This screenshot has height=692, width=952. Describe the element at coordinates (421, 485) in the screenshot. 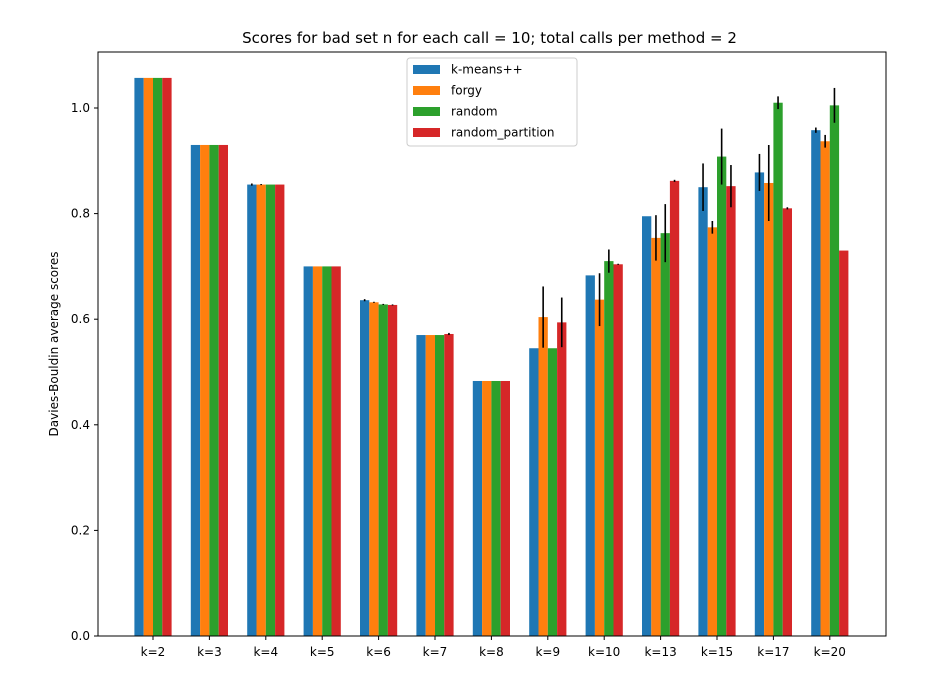

I see `bar-k-means++-k=7` at that location.